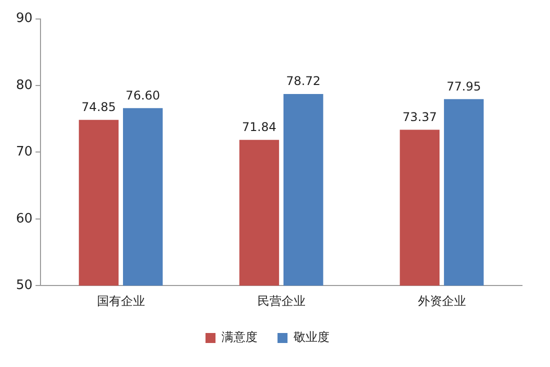 Image resolution: width=550 pixels, height=367 pixels. Describe the element at coordinates (143, 95) in the screenshot. I see `data-label: 76.60` at that location.